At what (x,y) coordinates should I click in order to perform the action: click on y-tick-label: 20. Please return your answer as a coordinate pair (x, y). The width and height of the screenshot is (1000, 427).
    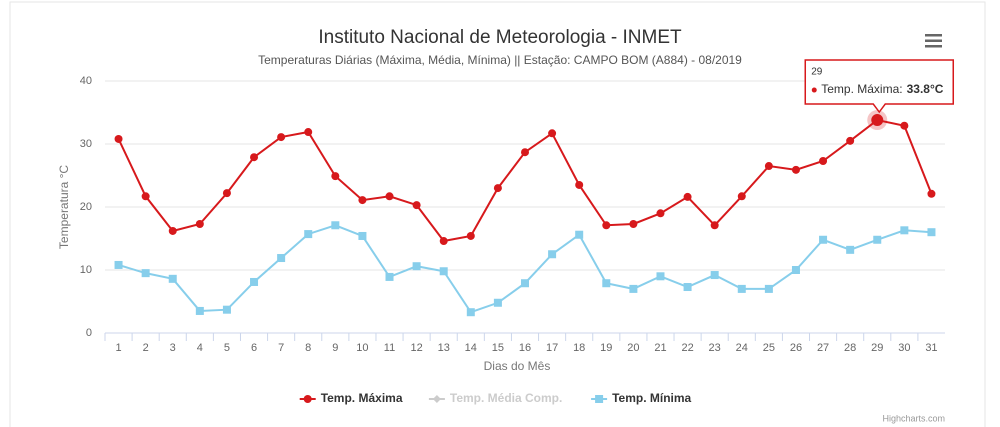
    Looking at the image, I should click on (86, 207).